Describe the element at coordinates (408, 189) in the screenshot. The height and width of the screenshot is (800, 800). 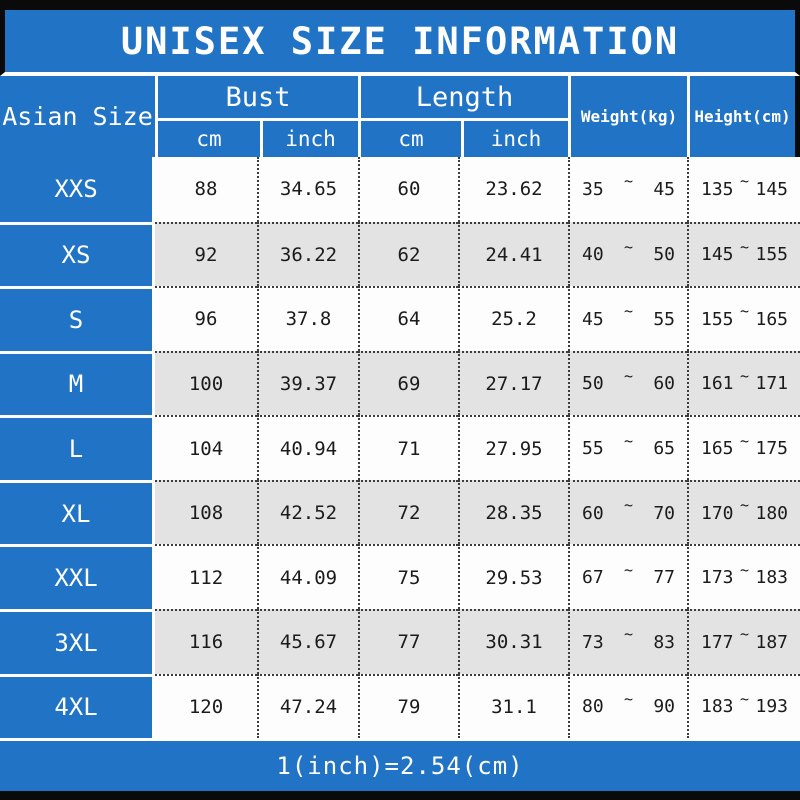
I see `length-cm-value: 60` at that location.